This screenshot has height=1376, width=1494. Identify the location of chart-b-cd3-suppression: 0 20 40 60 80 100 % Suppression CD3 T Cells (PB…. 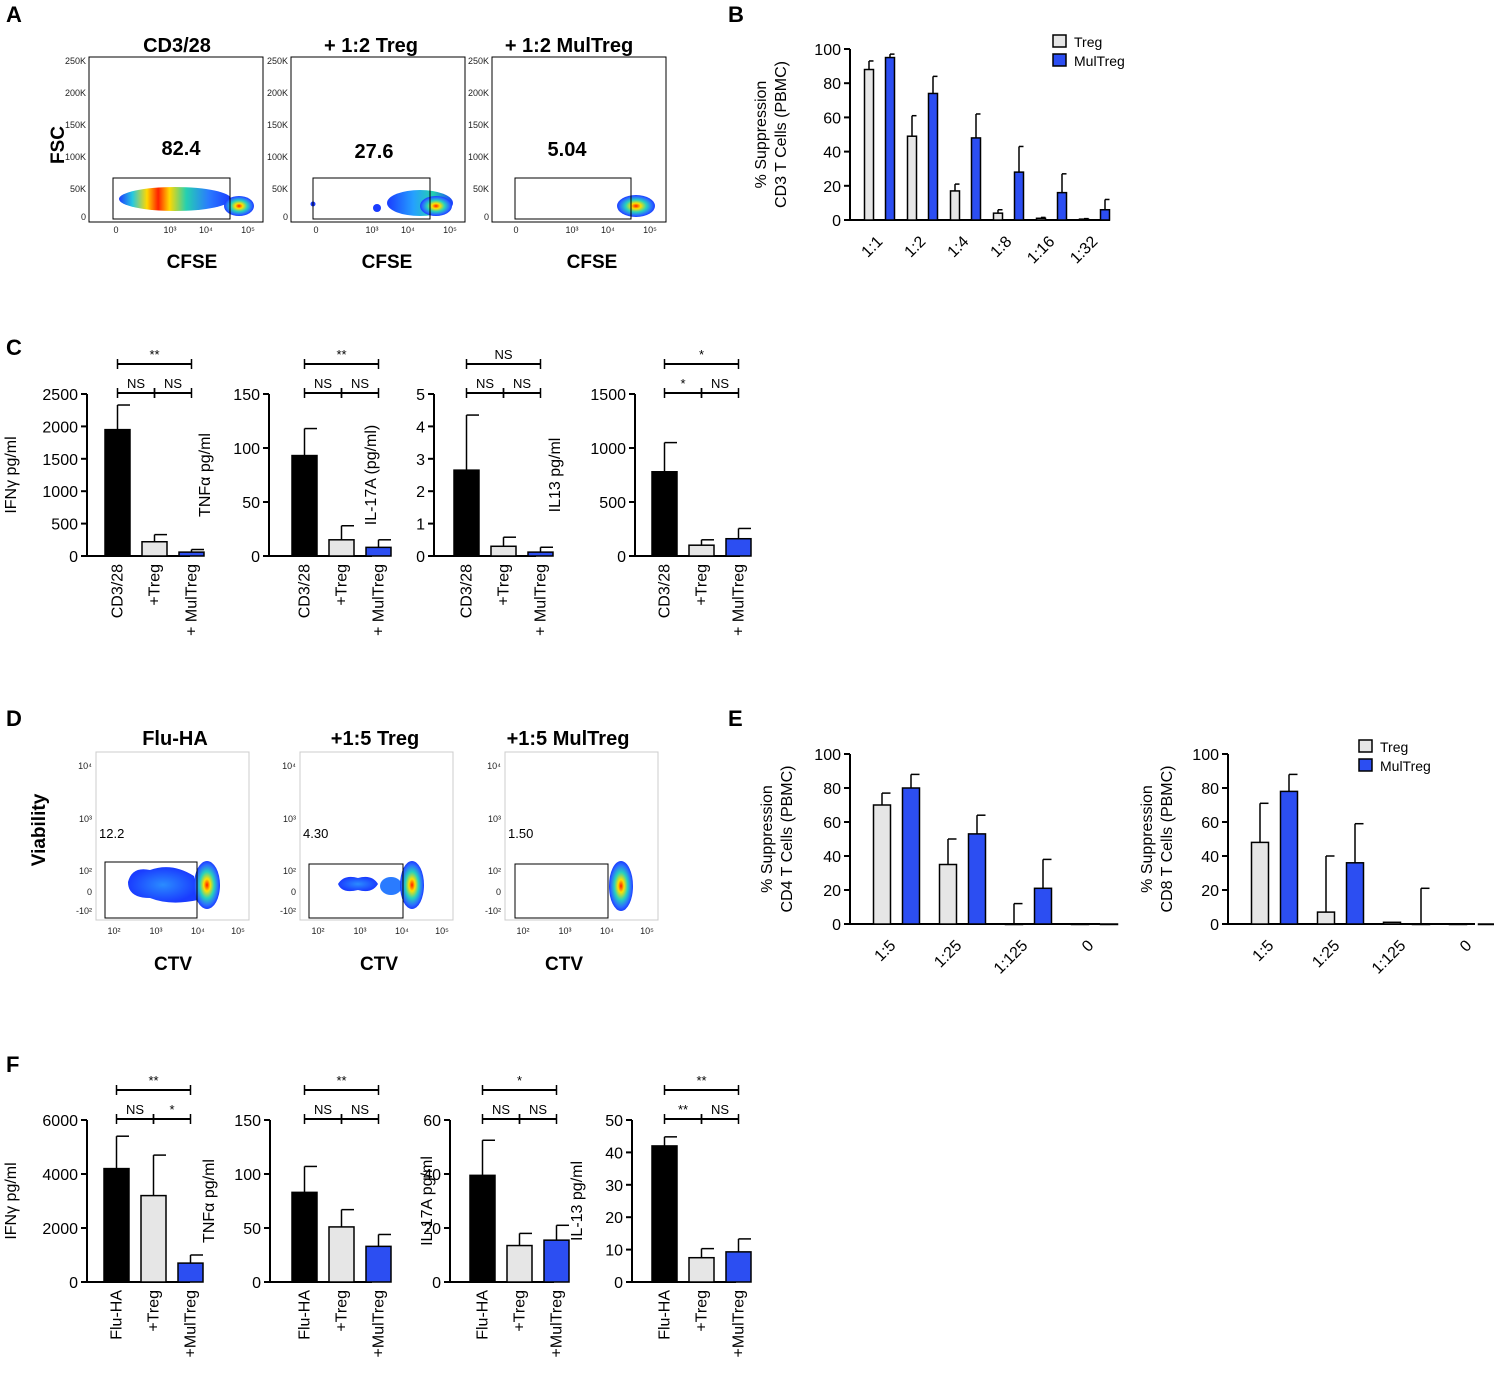
(939, 150).